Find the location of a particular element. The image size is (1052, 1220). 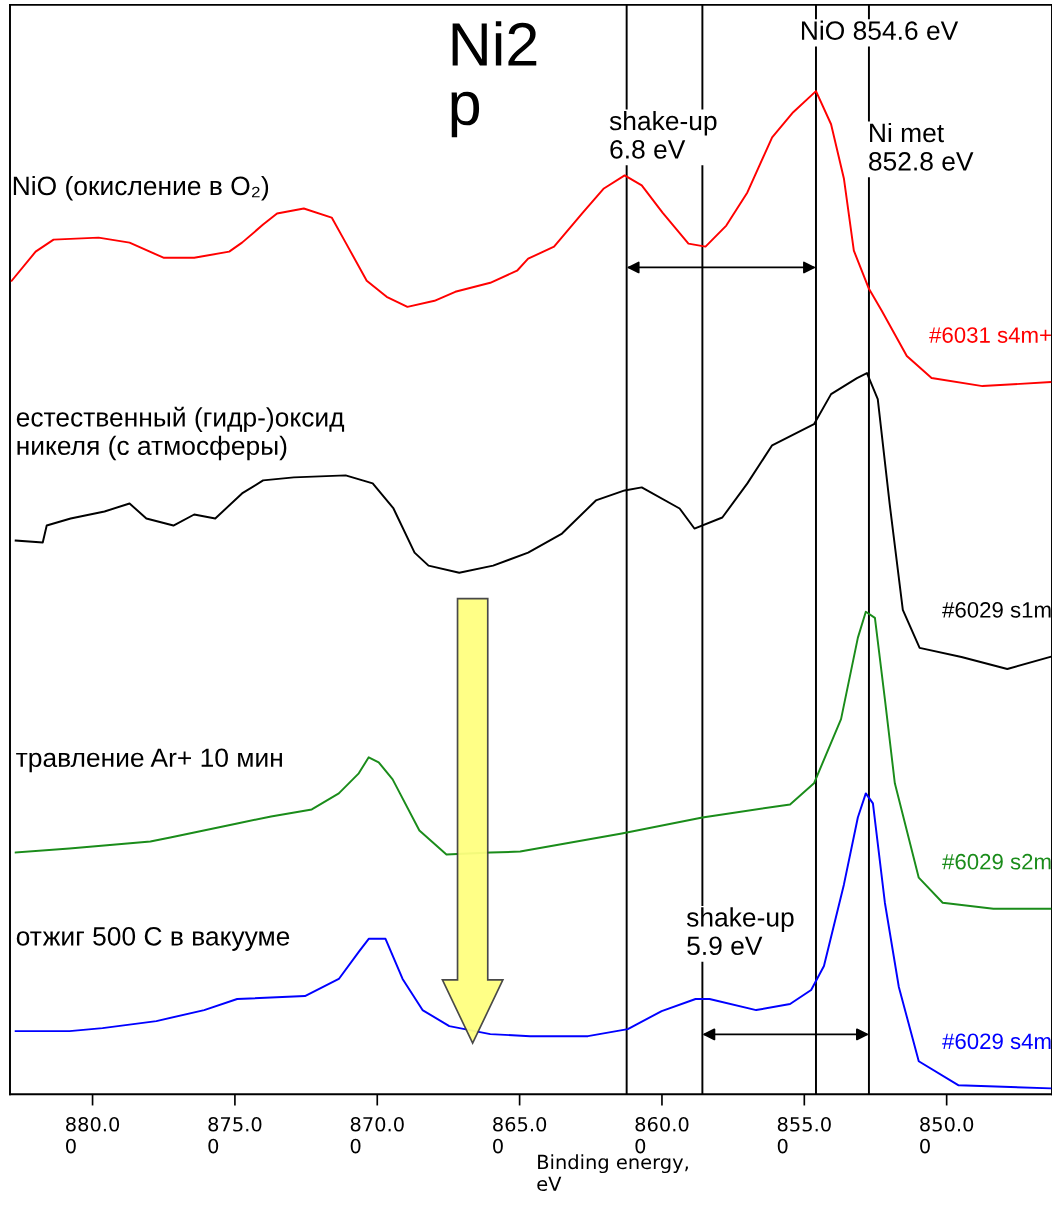

annotation: shake-up 5.9 eV is located at coordinates (740, 931).